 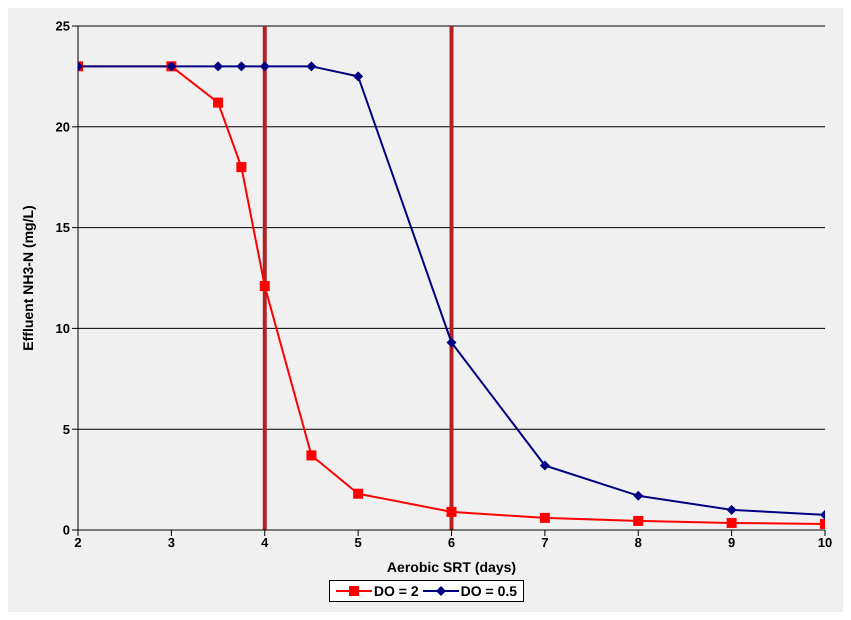 I want to click on y-tick-label: 15, so click(x=63, y=228).